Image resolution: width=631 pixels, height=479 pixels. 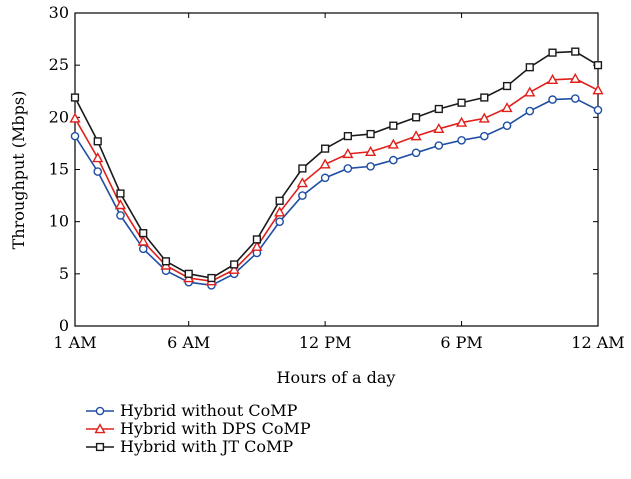 I want to click on x-tick-label: 1 AM, so click(x=74, y=342).